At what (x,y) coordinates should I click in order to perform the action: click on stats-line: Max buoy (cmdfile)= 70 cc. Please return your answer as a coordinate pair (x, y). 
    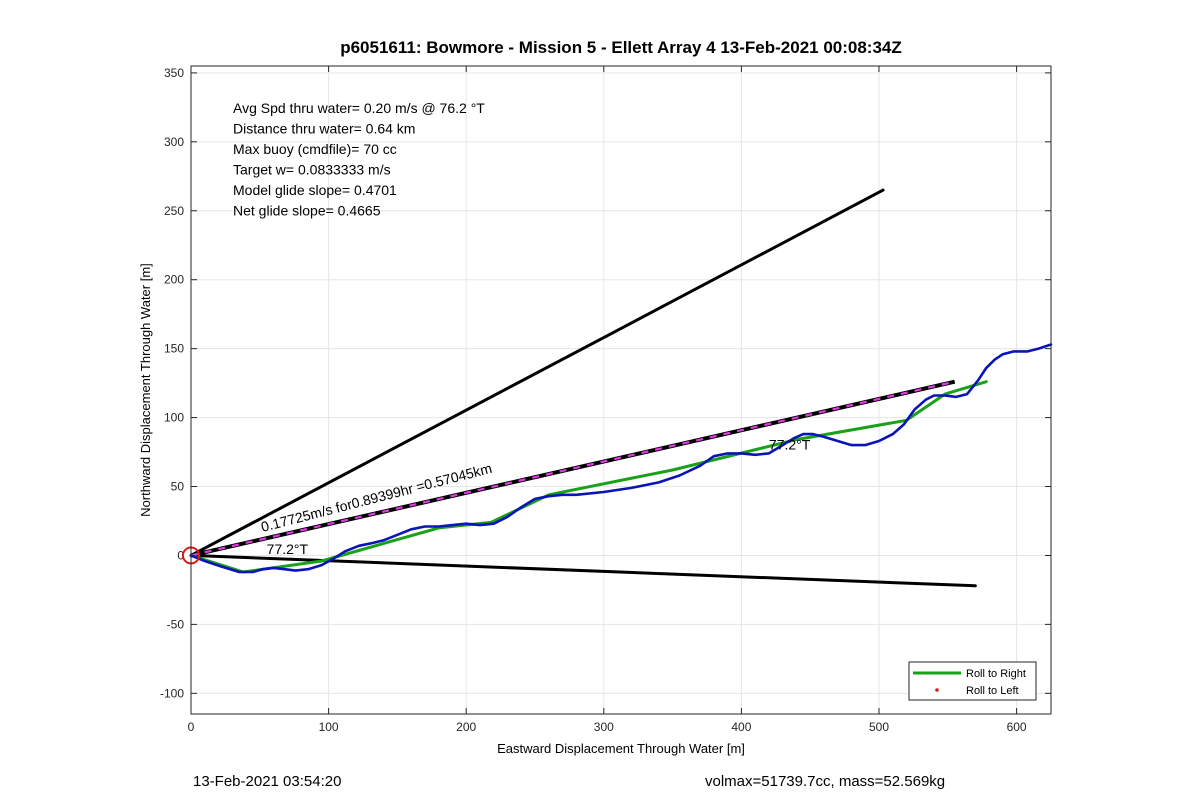
    Looking at the image, I should click on (315, 149).